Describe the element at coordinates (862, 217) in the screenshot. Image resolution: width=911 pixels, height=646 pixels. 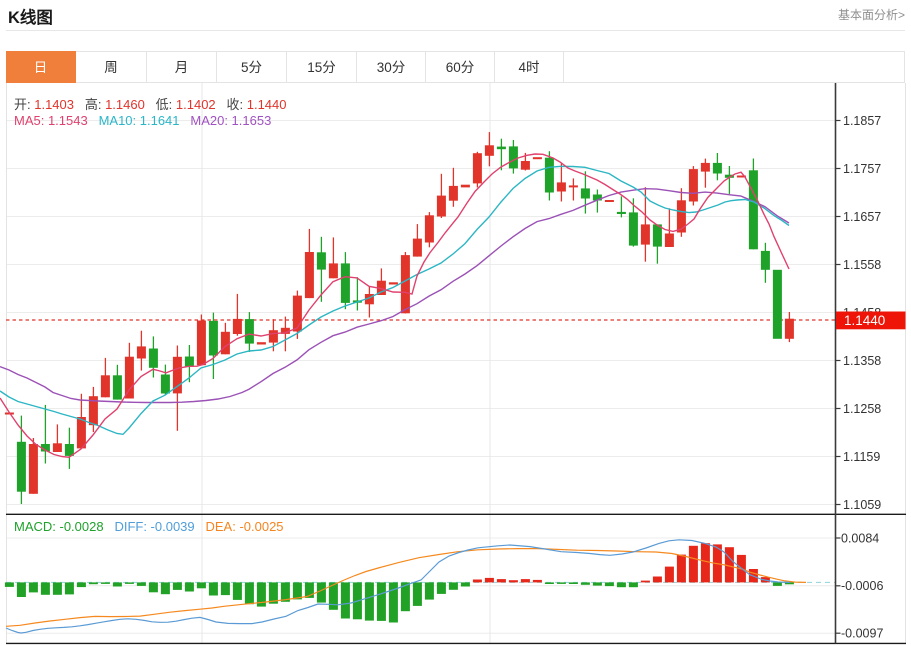
I see `svg-text: 1.1657` at that location.